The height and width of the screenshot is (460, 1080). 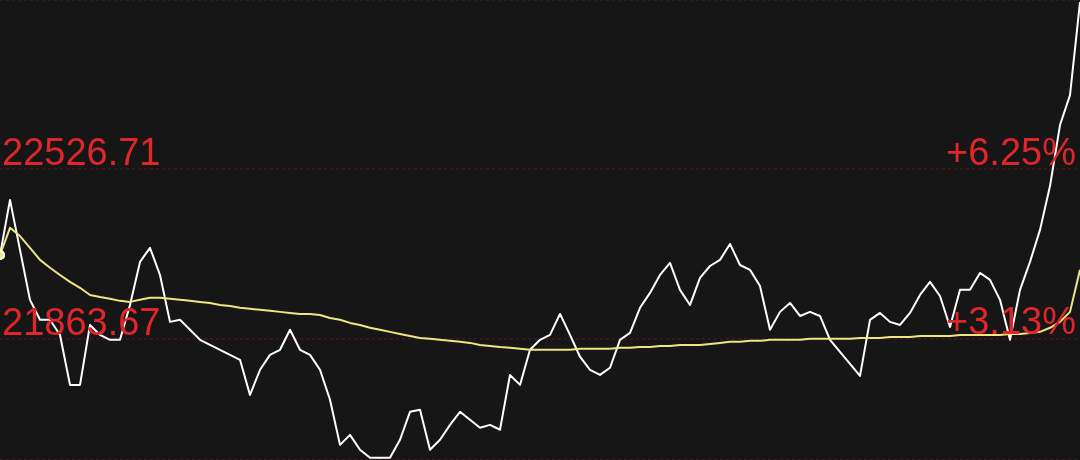 What do you see at coordinates (81, 151) in the screenshot?
I see `y-tick-label: 22526.71` at bounding box center [81, 151].